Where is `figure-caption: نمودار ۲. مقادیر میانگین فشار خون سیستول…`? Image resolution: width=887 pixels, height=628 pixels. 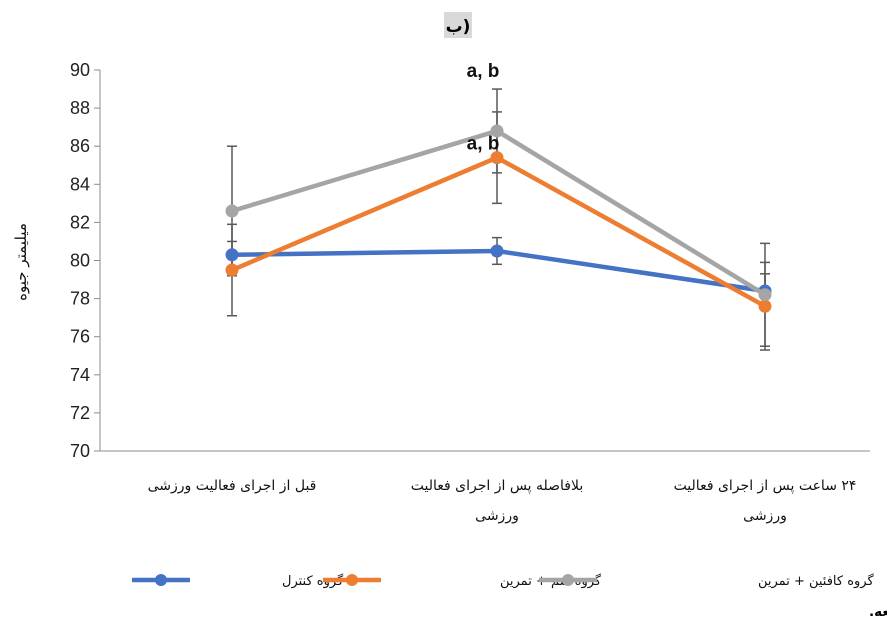 figure-caption: نمودار ۲. مقادیر میانگین فشار خون سیستول… is located at coordinates (878, 611).